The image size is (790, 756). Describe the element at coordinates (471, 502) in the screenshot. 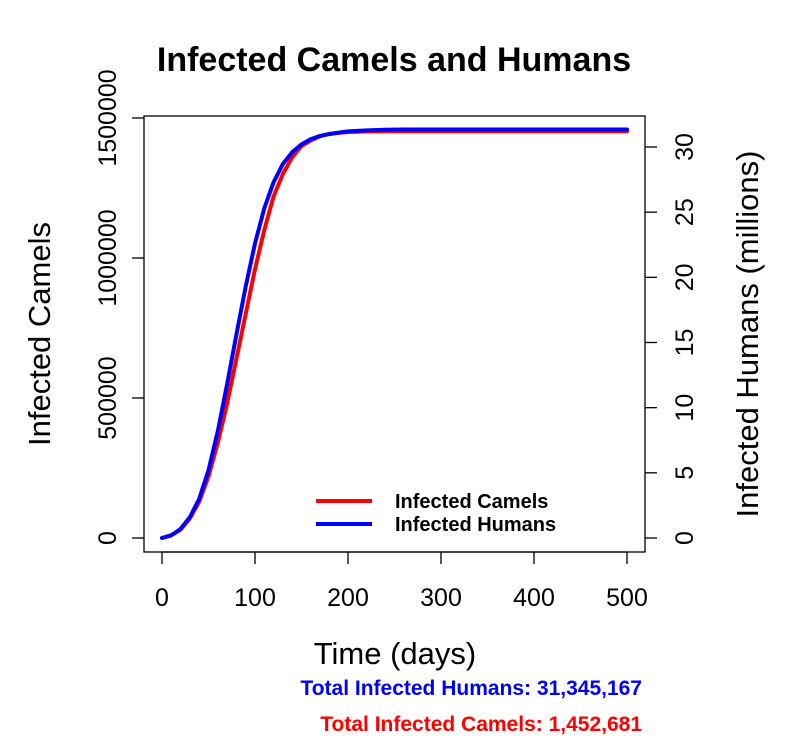

I see `legend-label-camels: Infected Camels` at that location.